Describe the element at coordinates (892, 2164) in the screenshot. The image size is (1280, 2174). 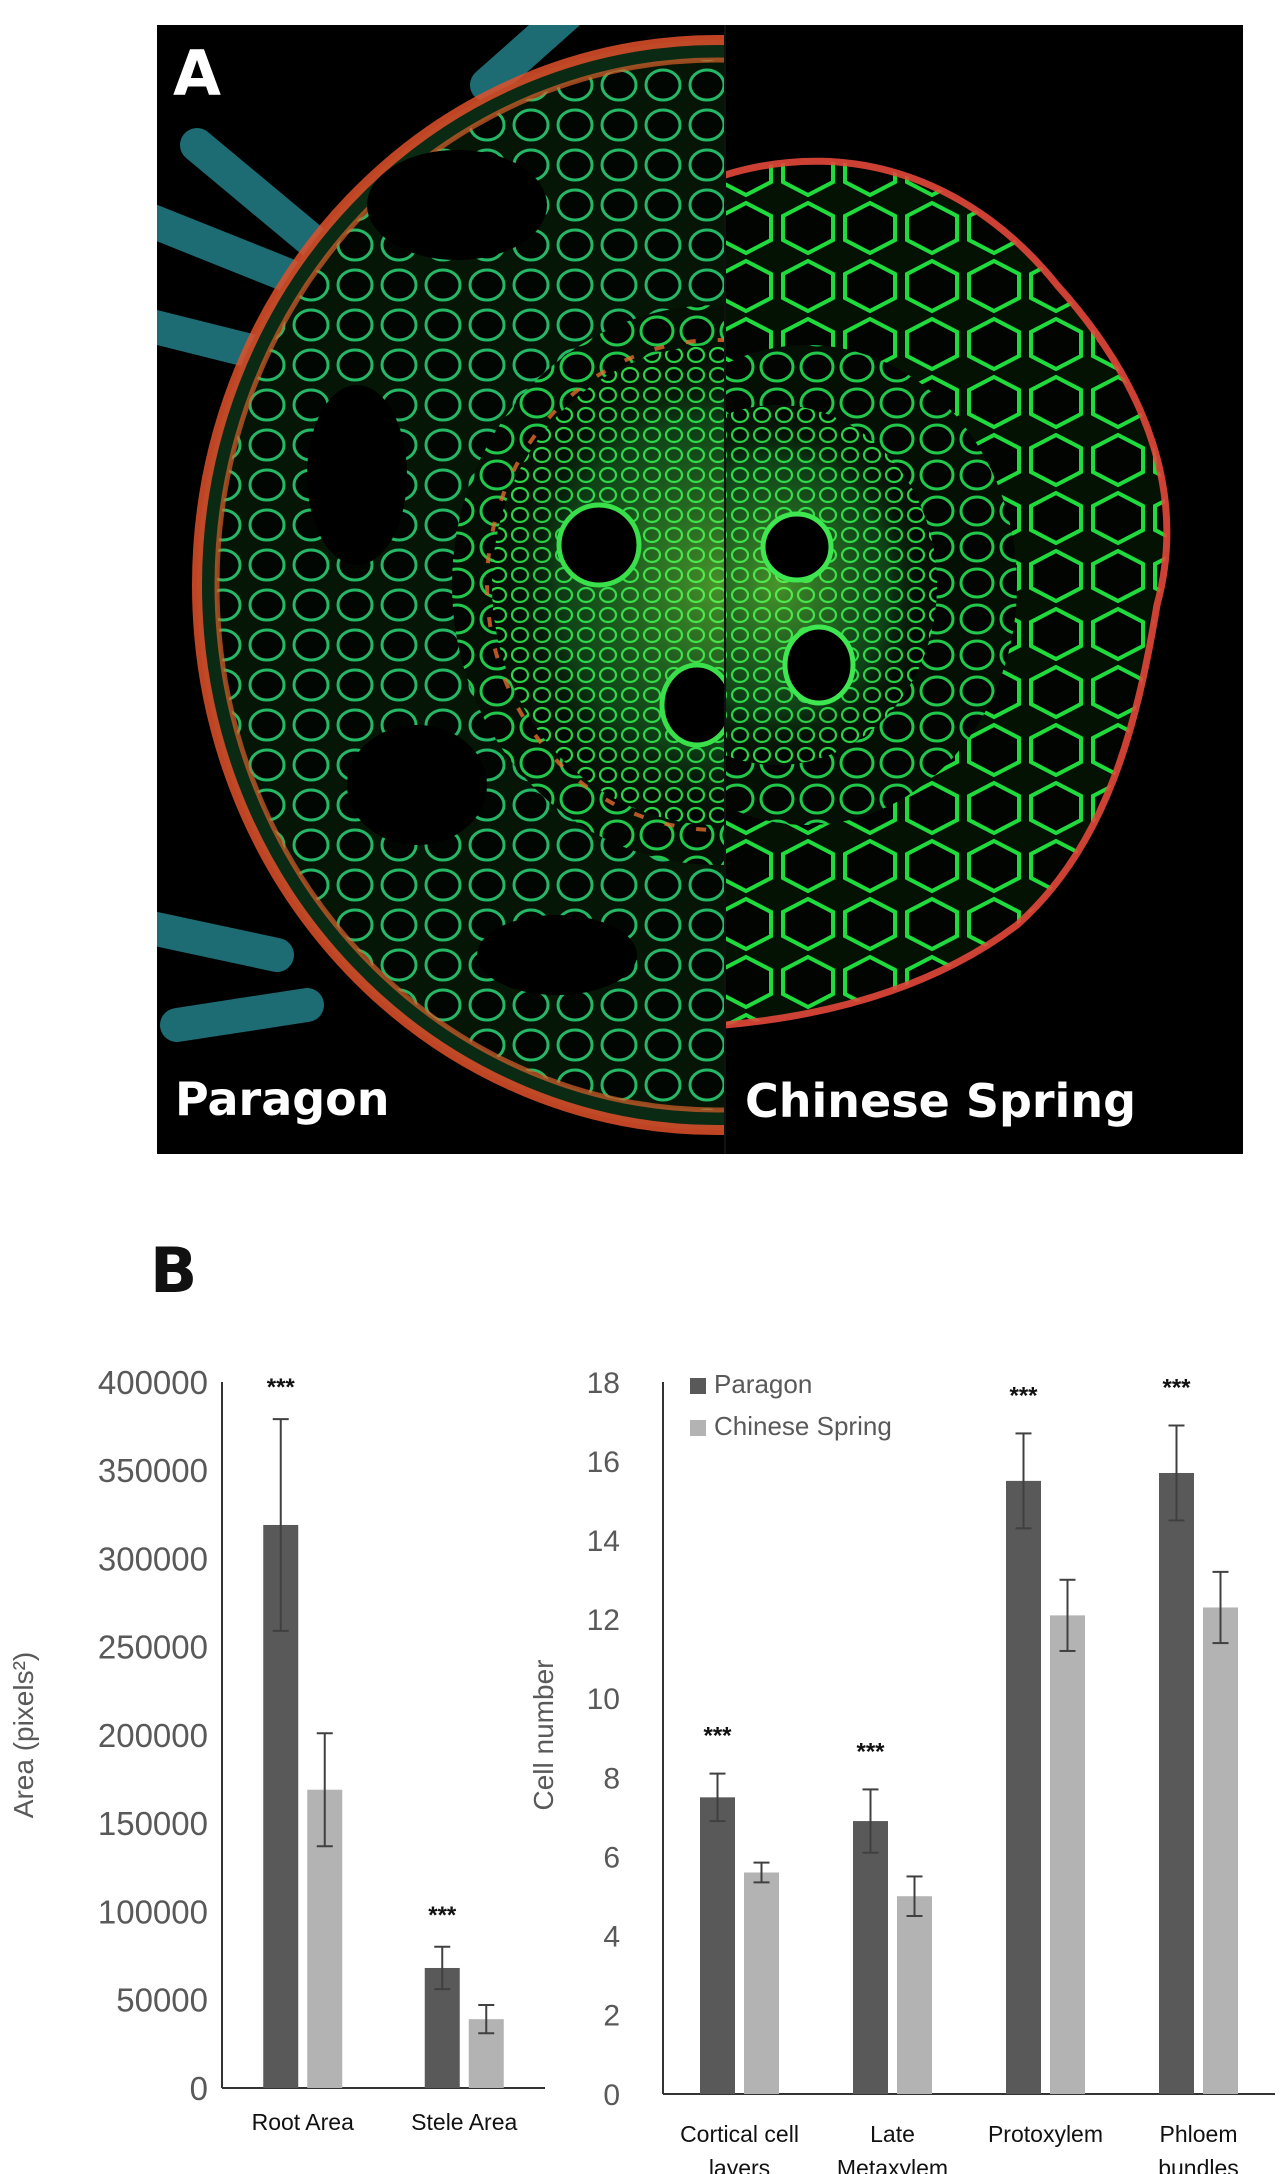
I see `category-label: Metaxylem` at that location.